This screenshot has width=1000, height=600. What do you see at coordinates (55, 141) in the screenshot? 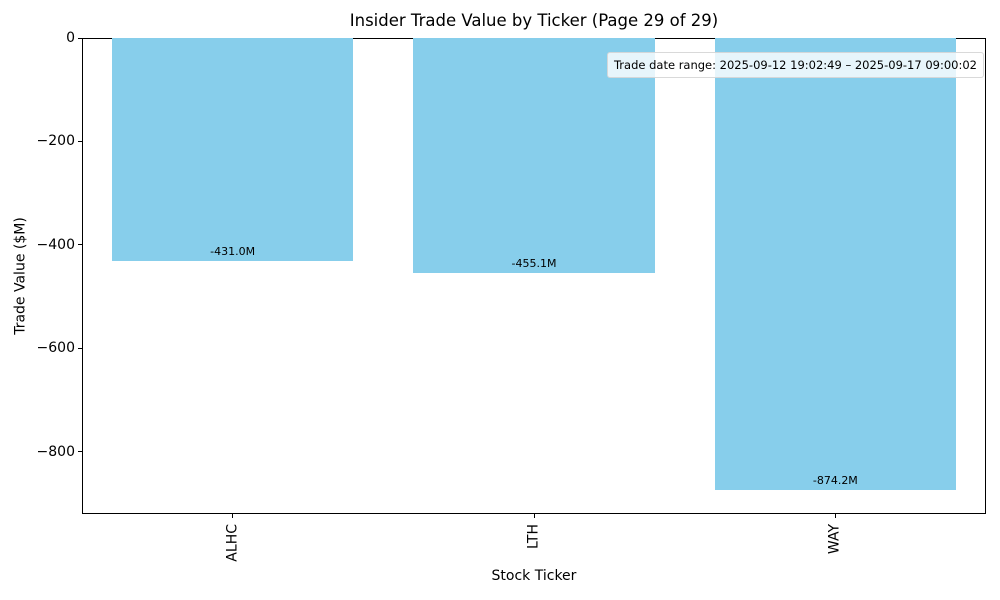
I see `y-tick-label: −200` at bounding box center [55, 141].